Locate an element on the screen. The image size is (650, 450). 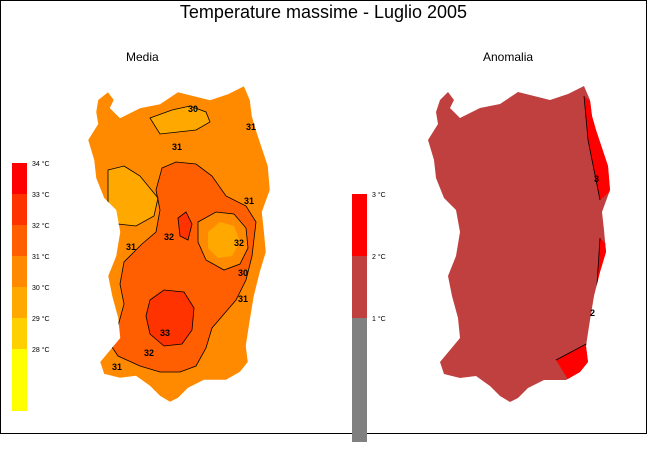
map-title: Temperature massime - Luglio 2005 is located at coordinates (323, 12).